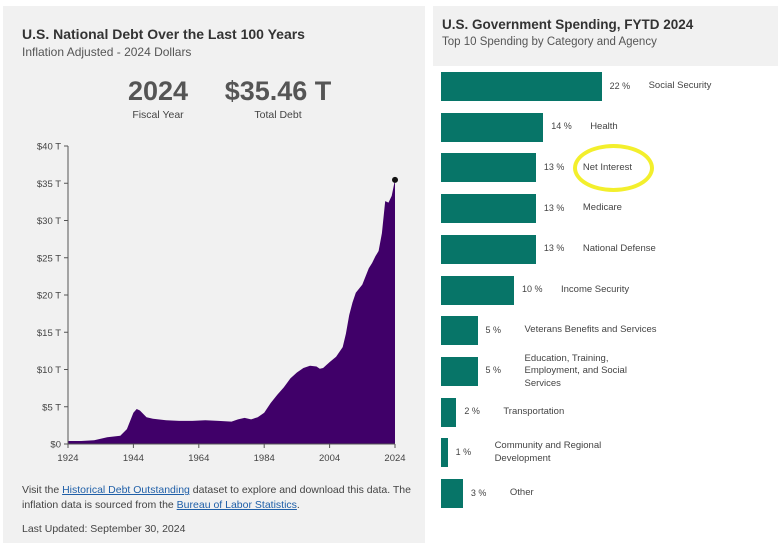 The image size is (780, 549). Describe the element at coordinates (595, 289) in the screenshot. I see `spending-category-label: Income Security` at that location.